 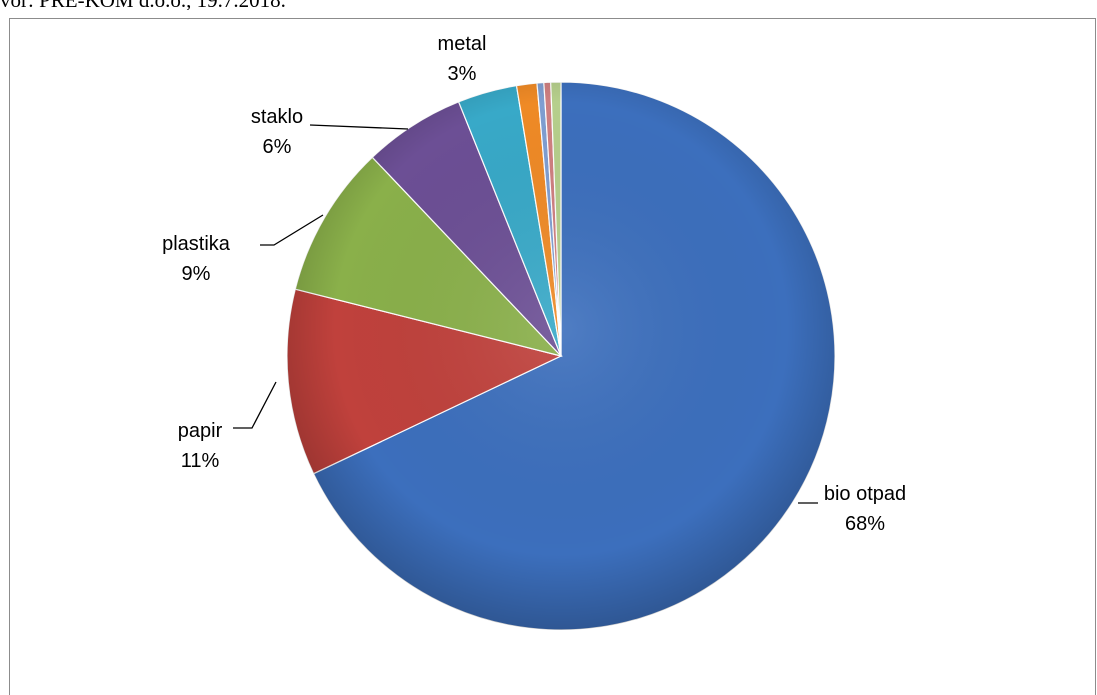 What do you see at coordinates (277, 117) in the screenshot?
I see `slice-label-staklo: staklo` at bounding box center [277, 117].